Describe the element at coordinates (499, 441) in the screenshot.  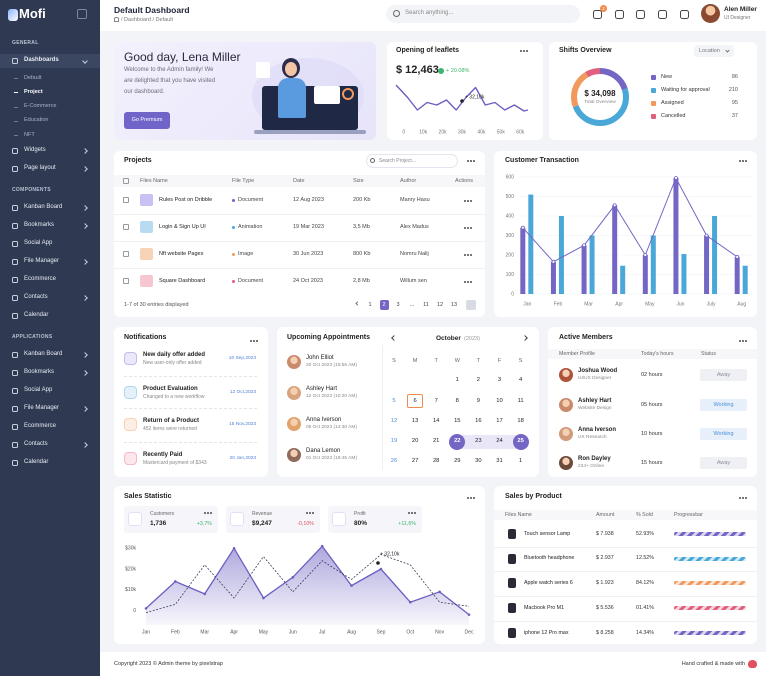
I see `calendar-day: 24` at that location.